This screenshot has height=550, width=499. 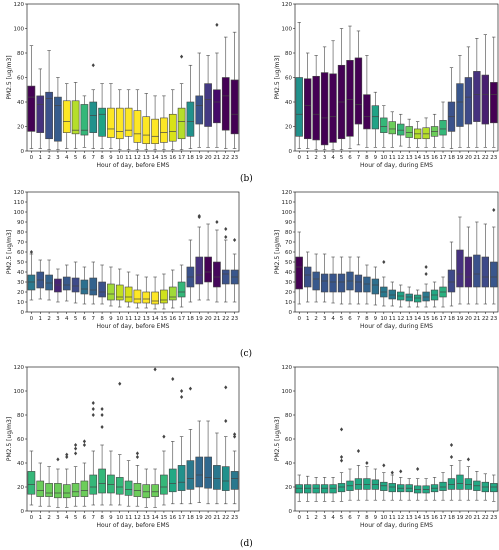 I want to click on x-tick-label: 18, so click(x=451, y=518).